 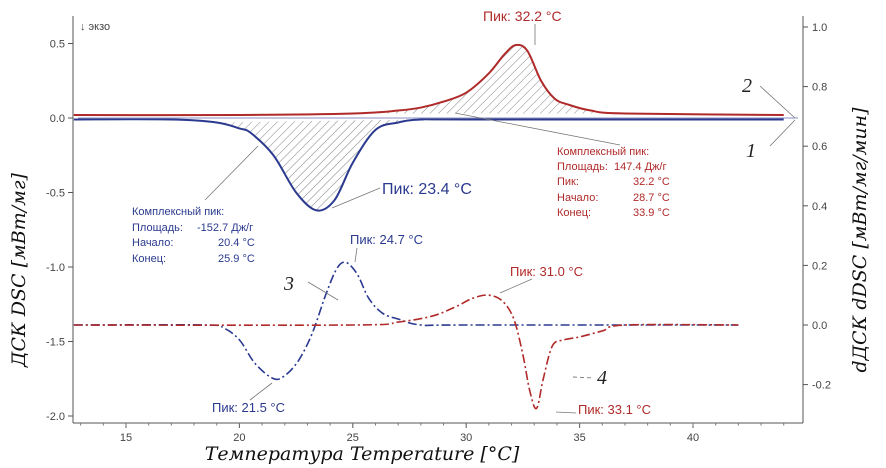 What do you see at coordinates (568, 182) in the screenshot?
I see `svg-text: Пик:` at bounding box center [568, 182].